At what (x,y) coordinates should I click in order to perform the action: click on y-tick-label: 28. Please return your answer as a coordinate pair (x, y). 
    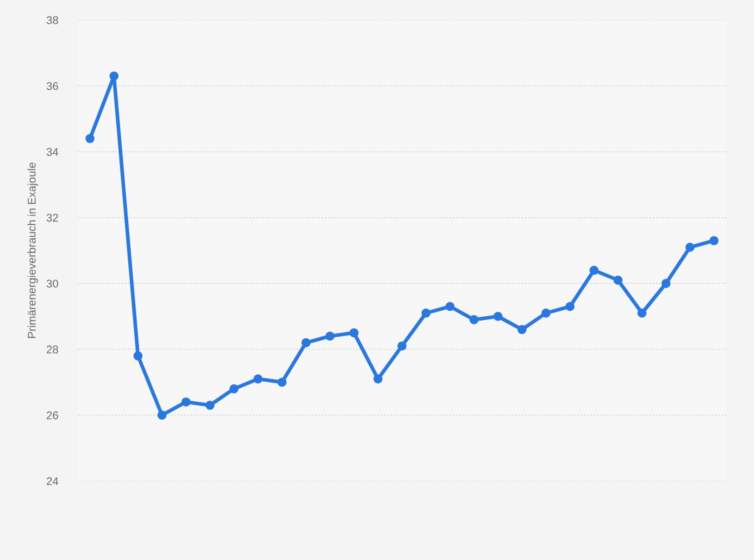
    Looking at the image, I should click on (52, 350).